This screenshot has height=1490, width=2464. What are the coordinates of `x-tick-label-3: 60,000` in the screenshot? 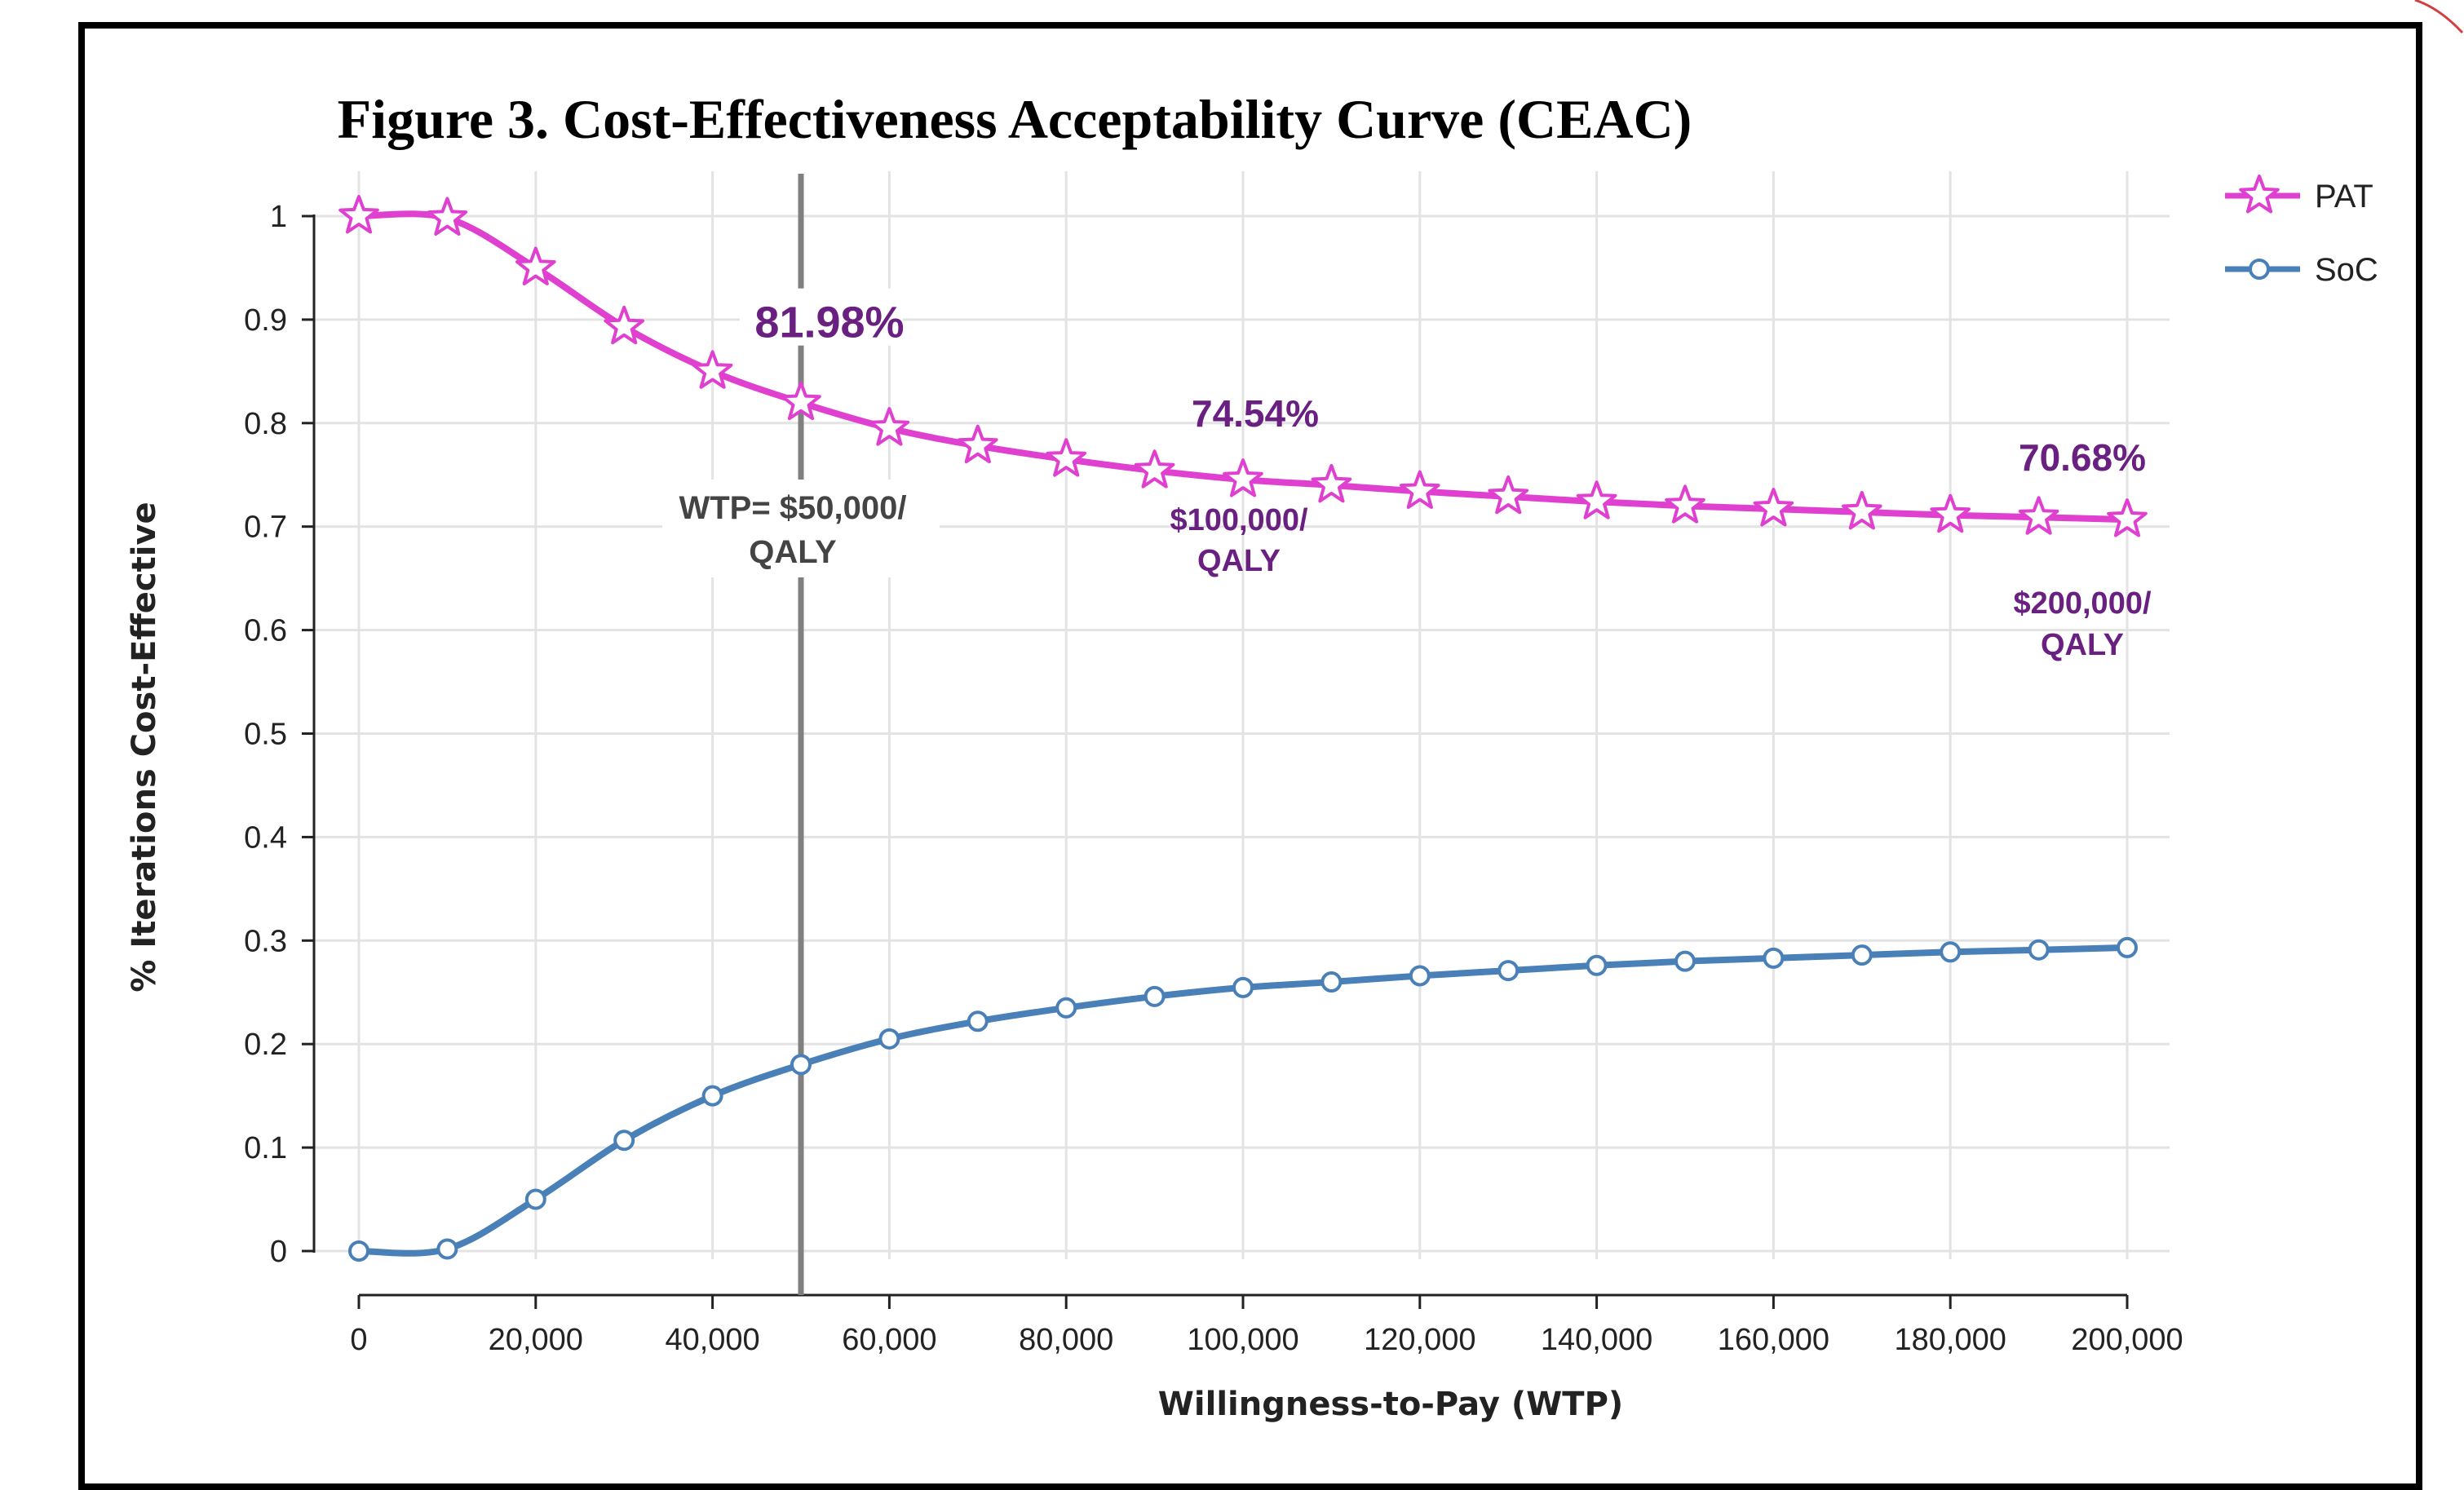 It's located at (889, 1340).